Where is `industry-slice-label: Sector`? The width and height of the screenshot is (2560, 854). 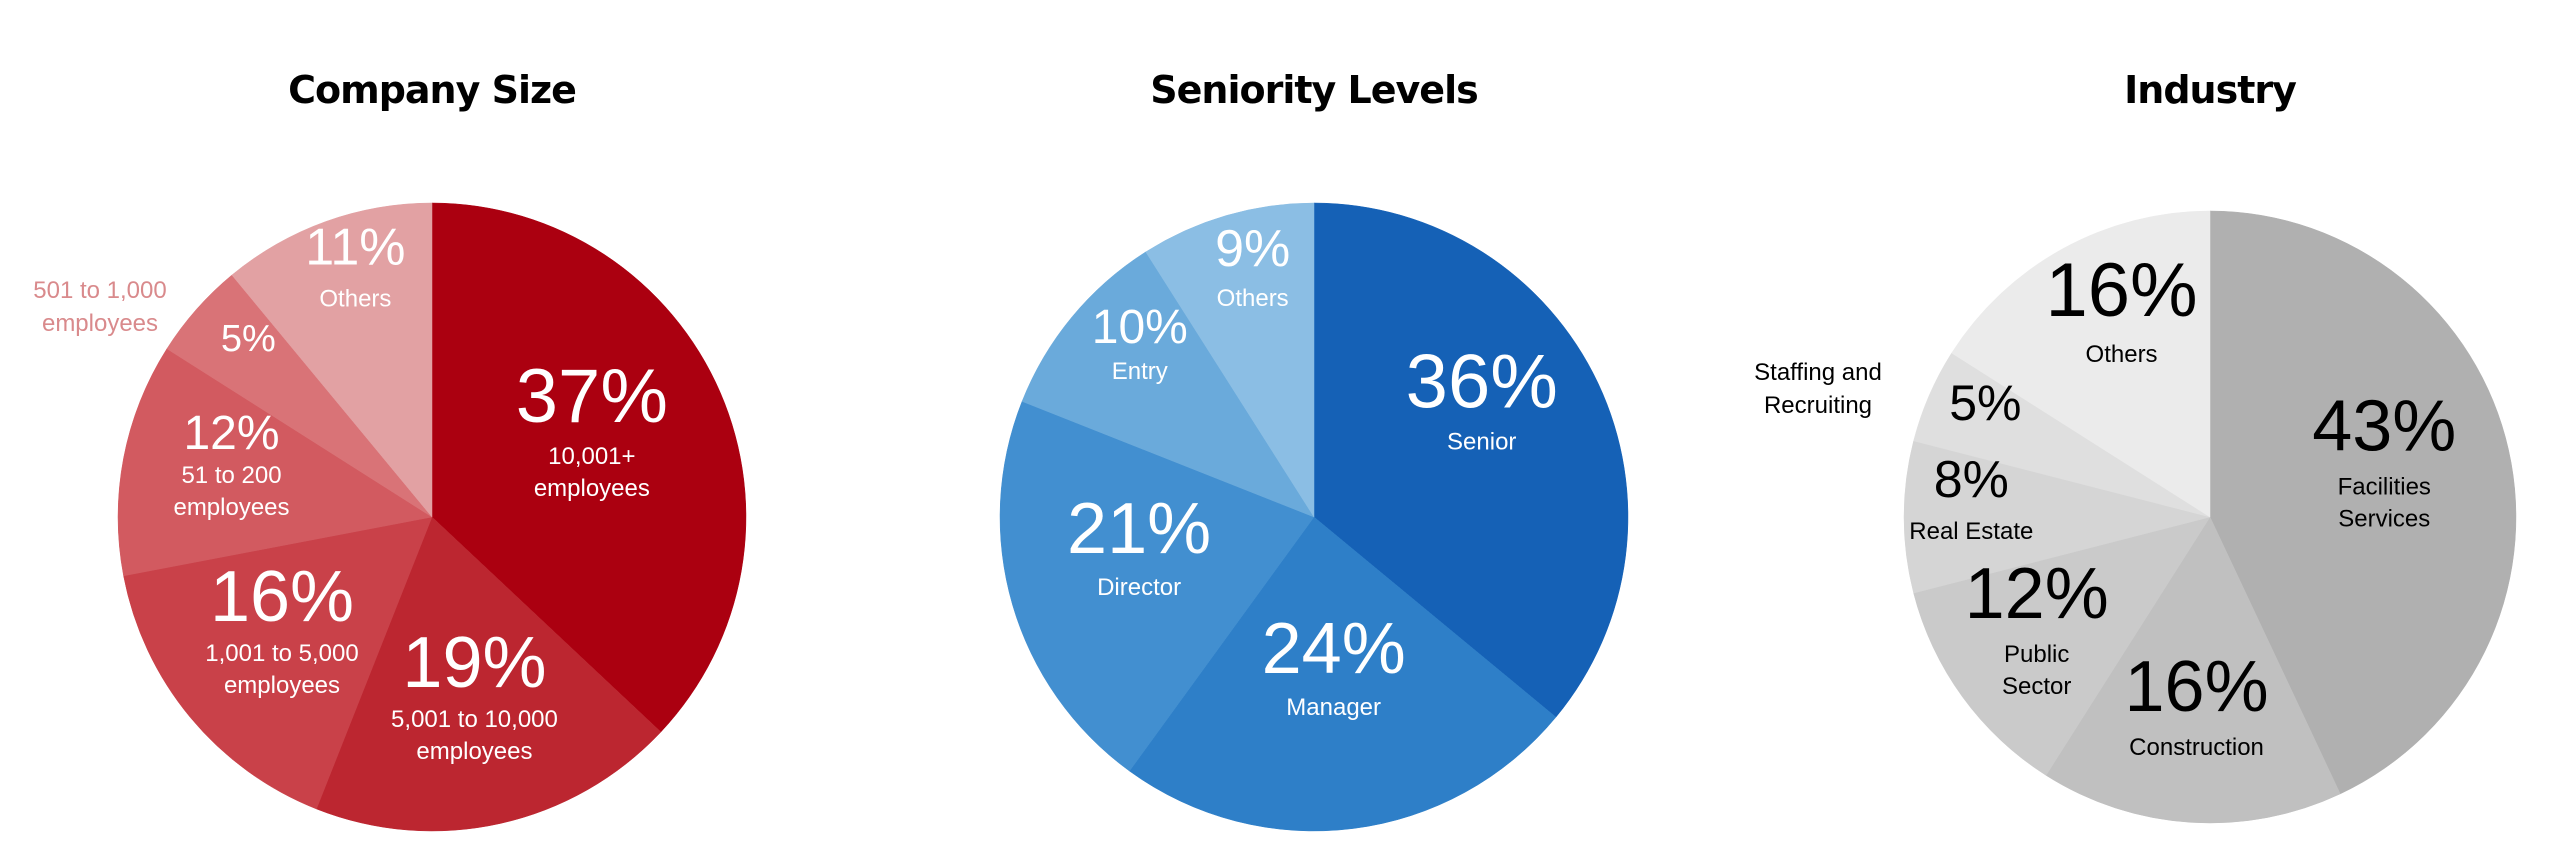
industry-slice-label: Sector is located at coordinates (2036, 686).